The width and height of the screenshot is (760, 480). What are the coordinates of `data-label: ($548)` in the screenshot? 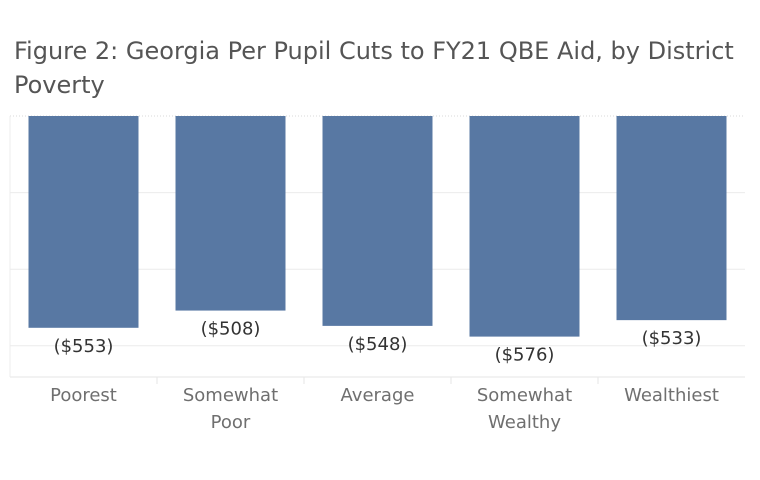 It's located at (378, 344).